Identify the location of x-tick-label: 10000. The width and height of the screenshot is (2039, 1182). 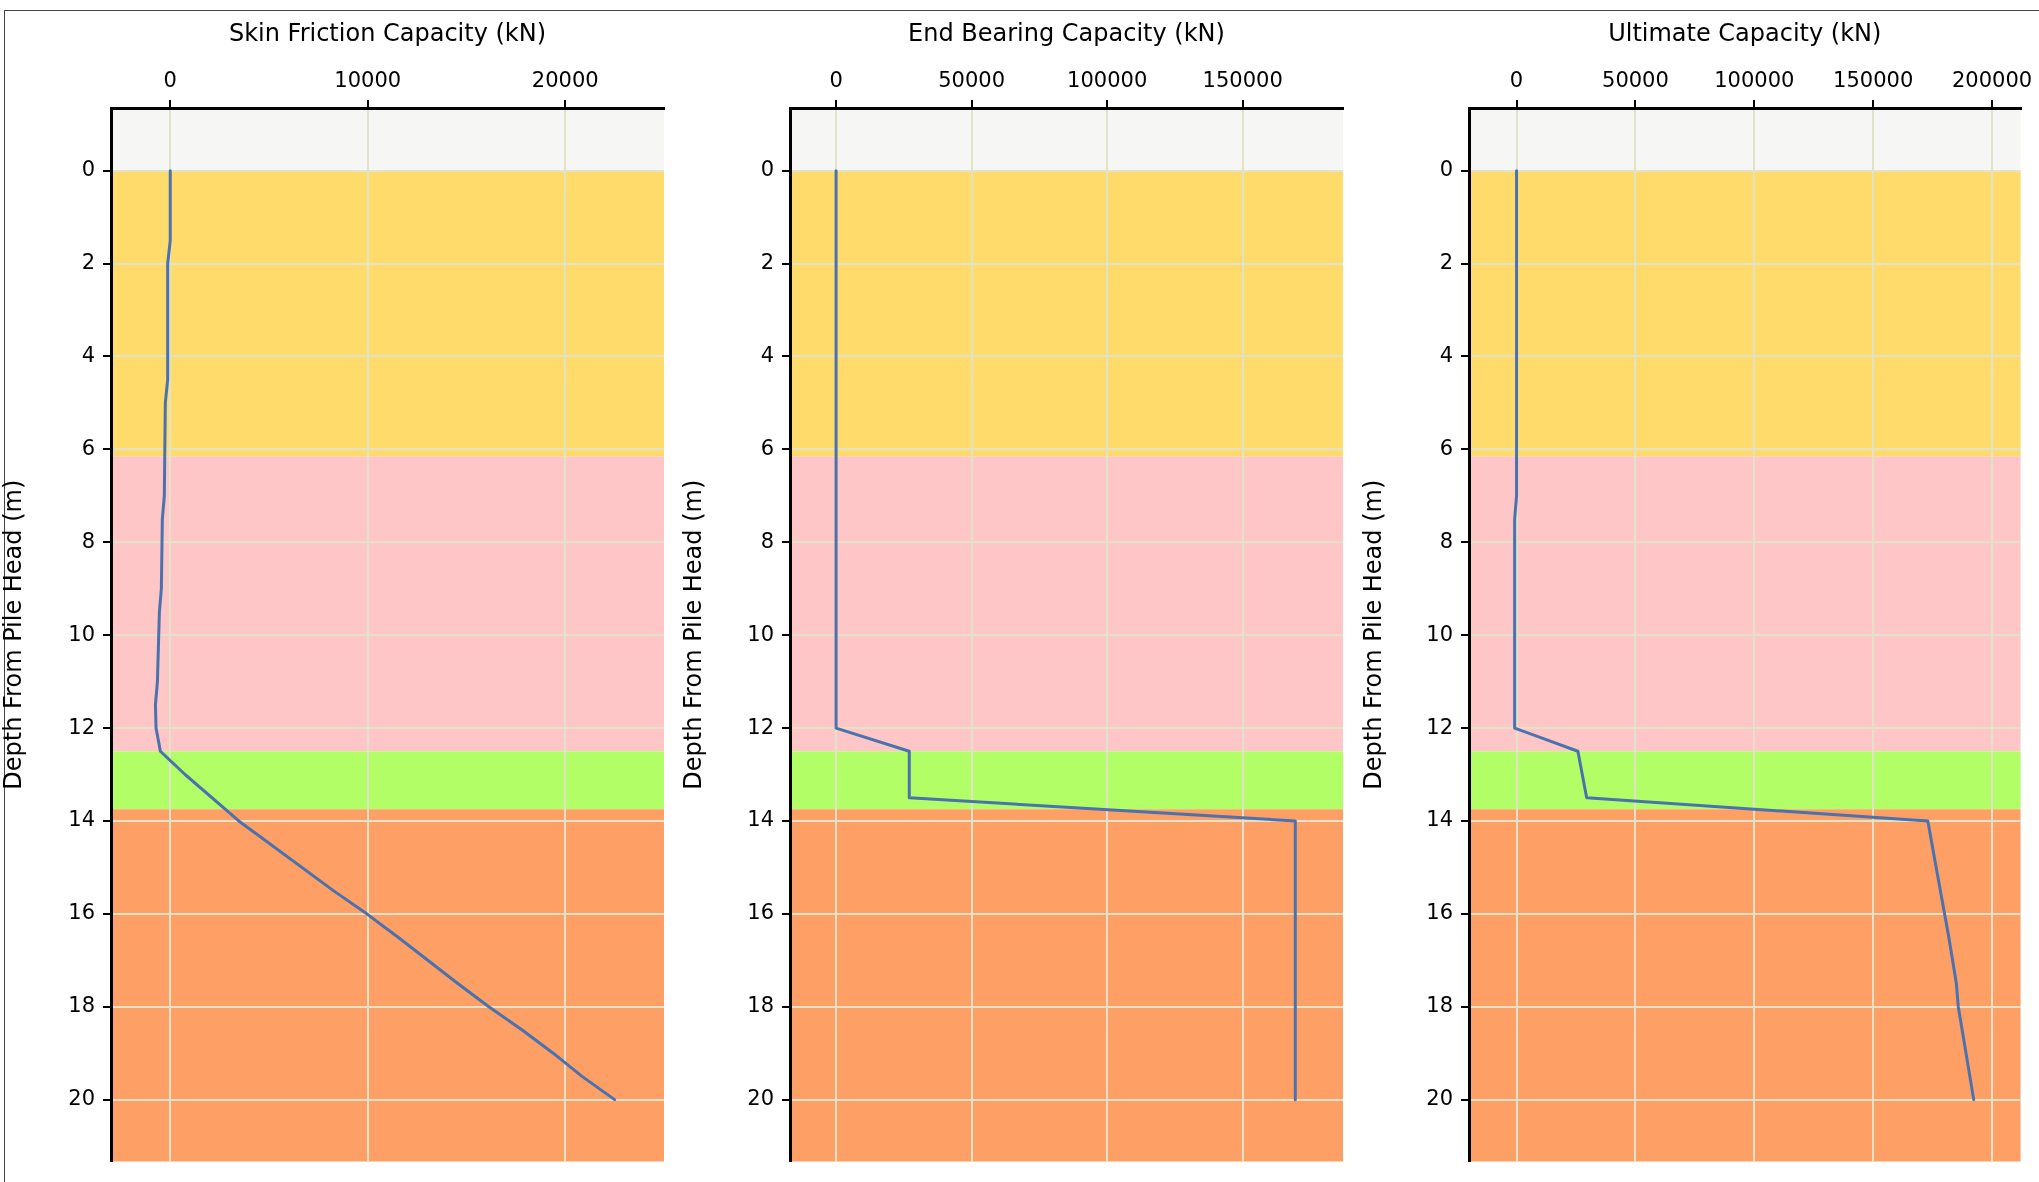
(368, 79).